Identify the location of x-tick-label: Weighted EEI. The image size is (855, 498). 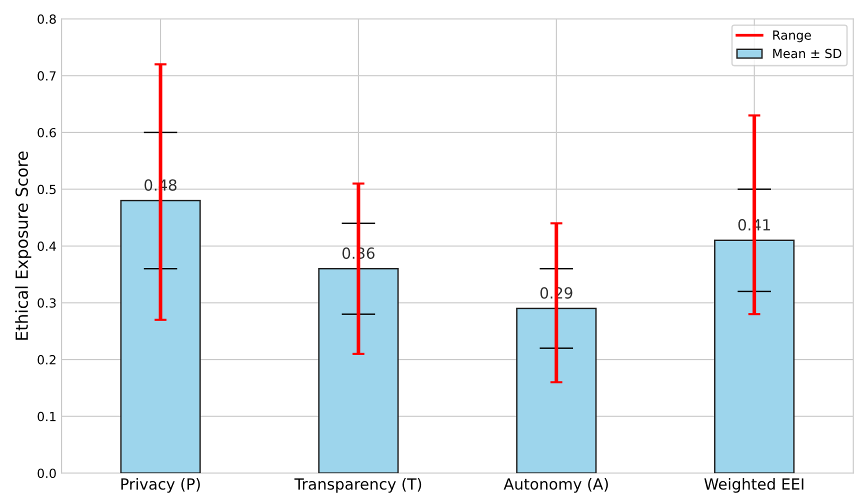
(754, 485).